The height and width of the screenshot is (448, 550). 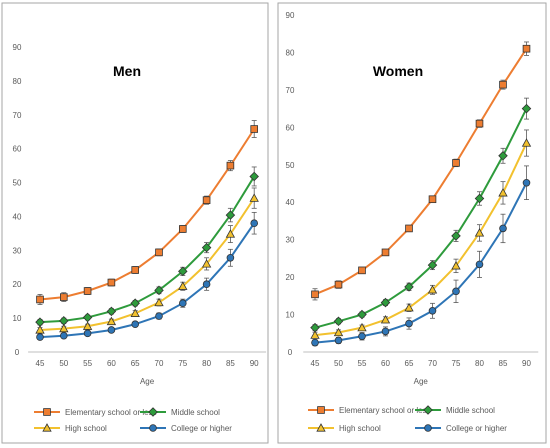 I want to click on x-tick-label: 90, so click(x=526, y=363).